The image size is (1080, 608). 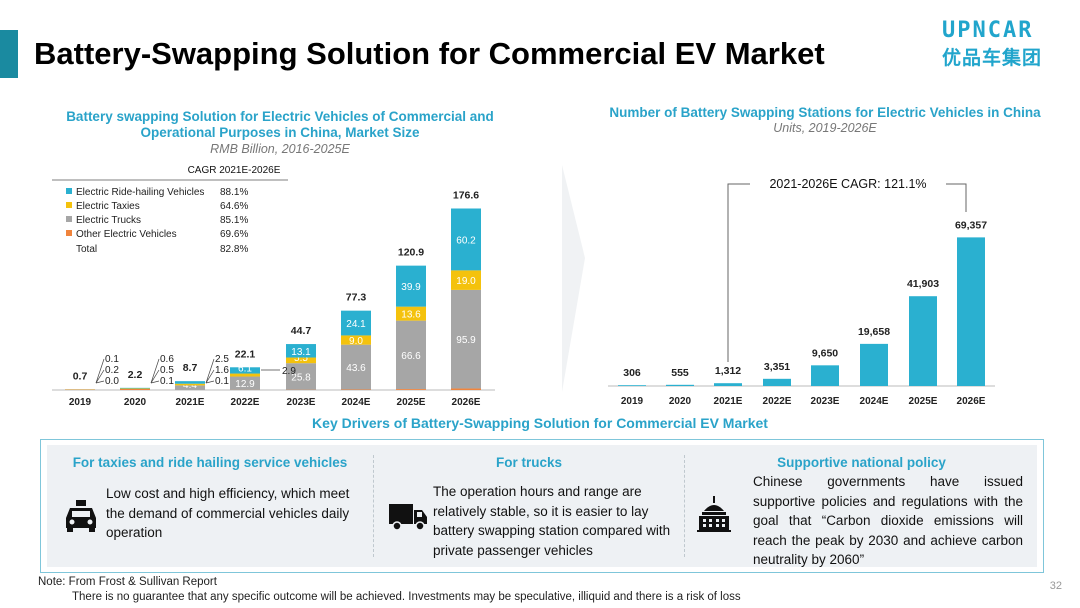 What do you see at coordinates (861, 462) in the screenshot?
I see `driver-title-policy: Supportive national policy` at bounding box center [861, 462].